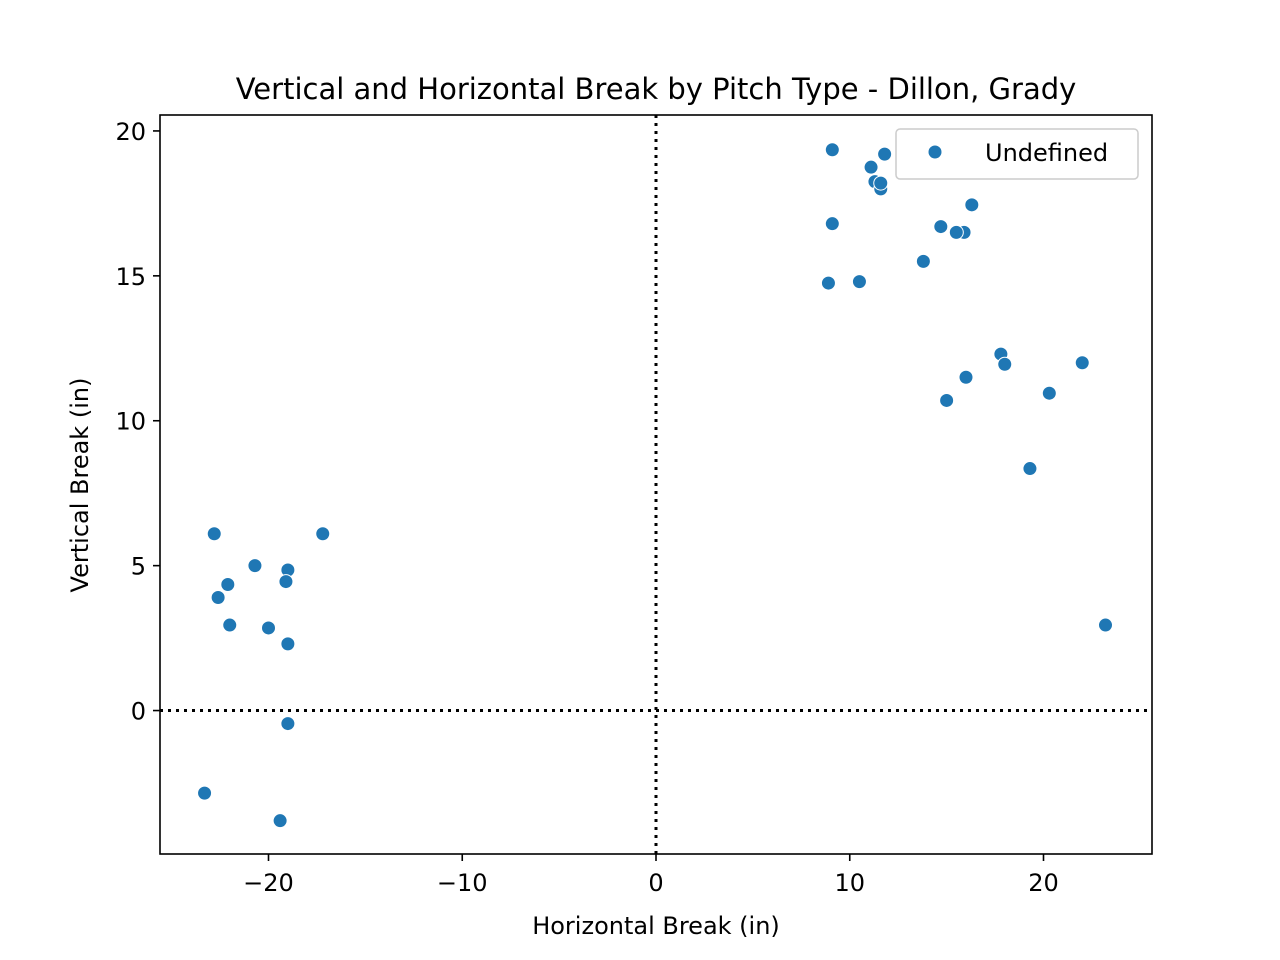 This screenshot has width=1280, height=960. Describe the element at coordinates (1043, 883) in the screenshot. I see `x-tick-label: 20` at that location.